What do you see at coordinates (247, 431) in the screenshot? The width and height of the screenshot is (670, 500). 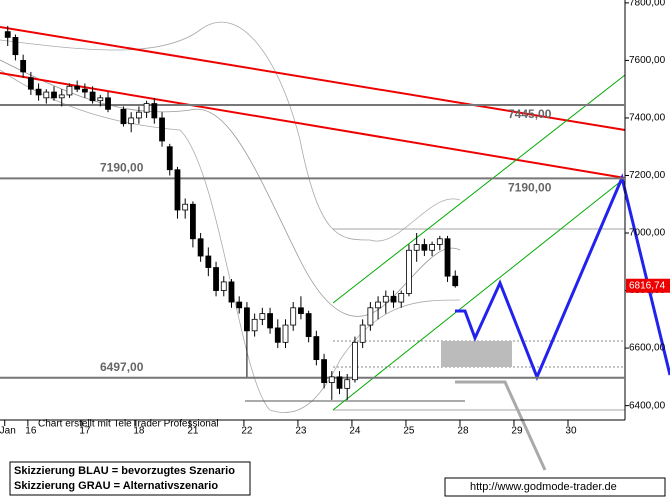 I see `x-tick-label: 22` at bounding box center [247, 431].